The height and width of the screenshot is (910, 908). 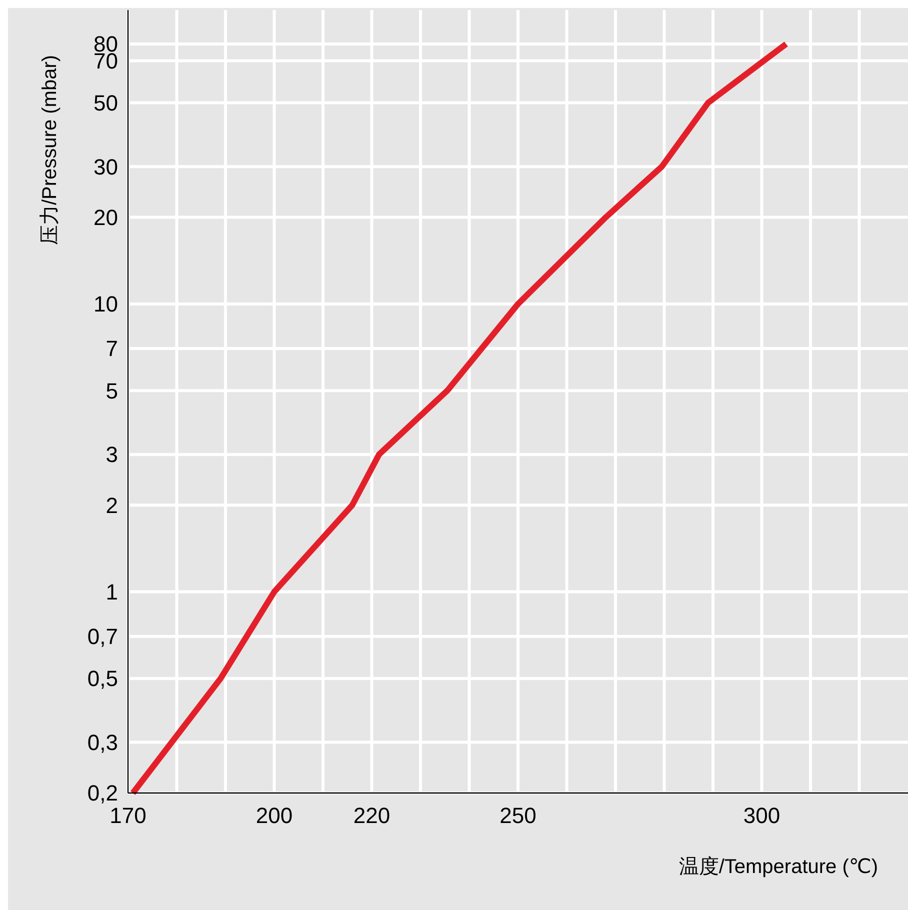 What do you see at coordinates (778, 867) in the screenshot?
I see `x-axis-title: 温度/Temperature (℃)` at bounding box center [778, 867].